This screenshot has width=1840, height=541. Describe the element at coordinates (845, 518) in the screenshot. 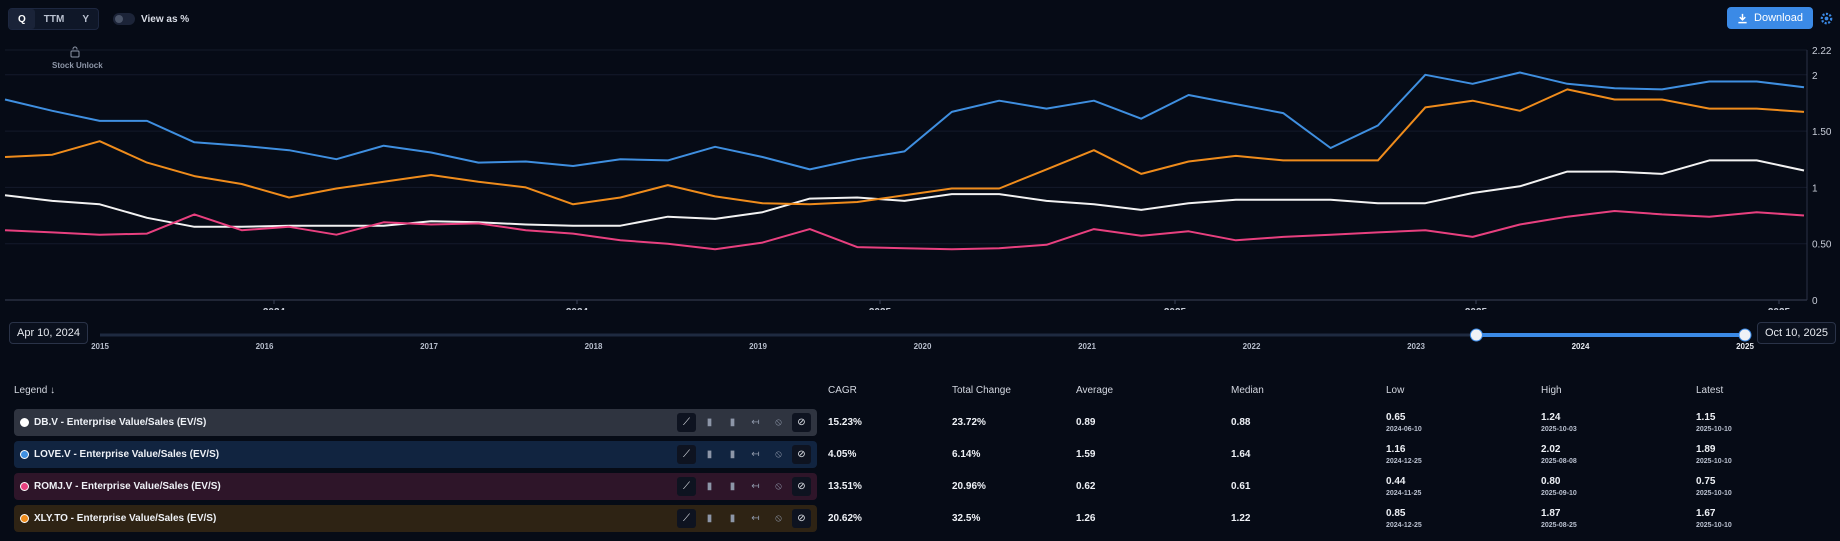

I see `cell-cagr: 20.62%` at that location.